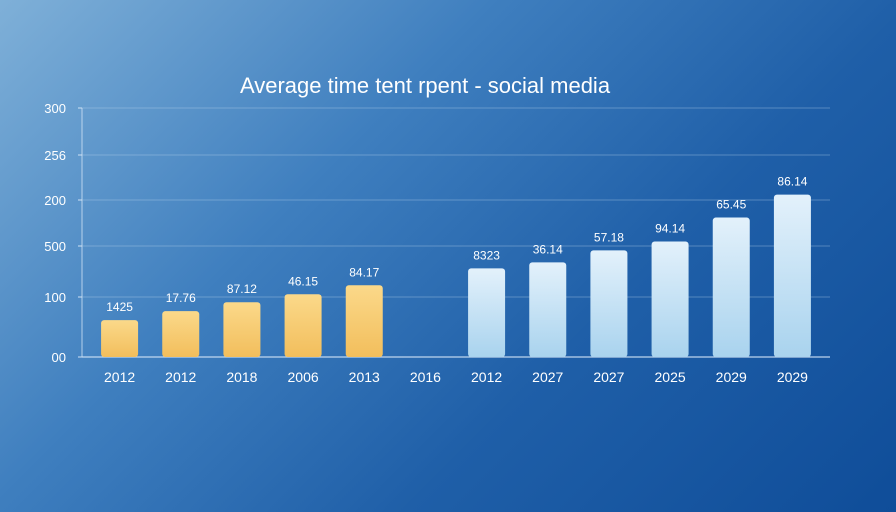 The image size is (896, 512). Describe the element at coordinates (55, 155) in the screenshot. I see `y-tick-label: 256` at that location.